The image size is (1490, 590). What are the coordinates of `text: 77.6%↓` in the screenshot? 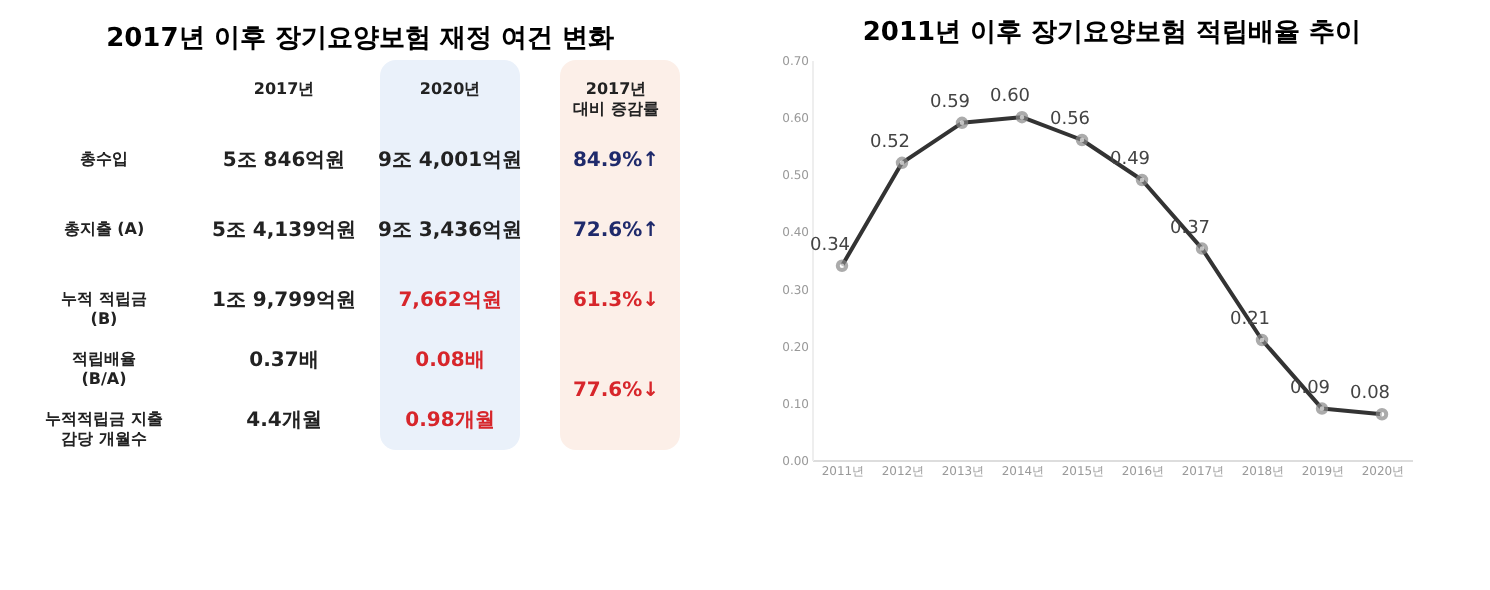 It's located at (616, 391).